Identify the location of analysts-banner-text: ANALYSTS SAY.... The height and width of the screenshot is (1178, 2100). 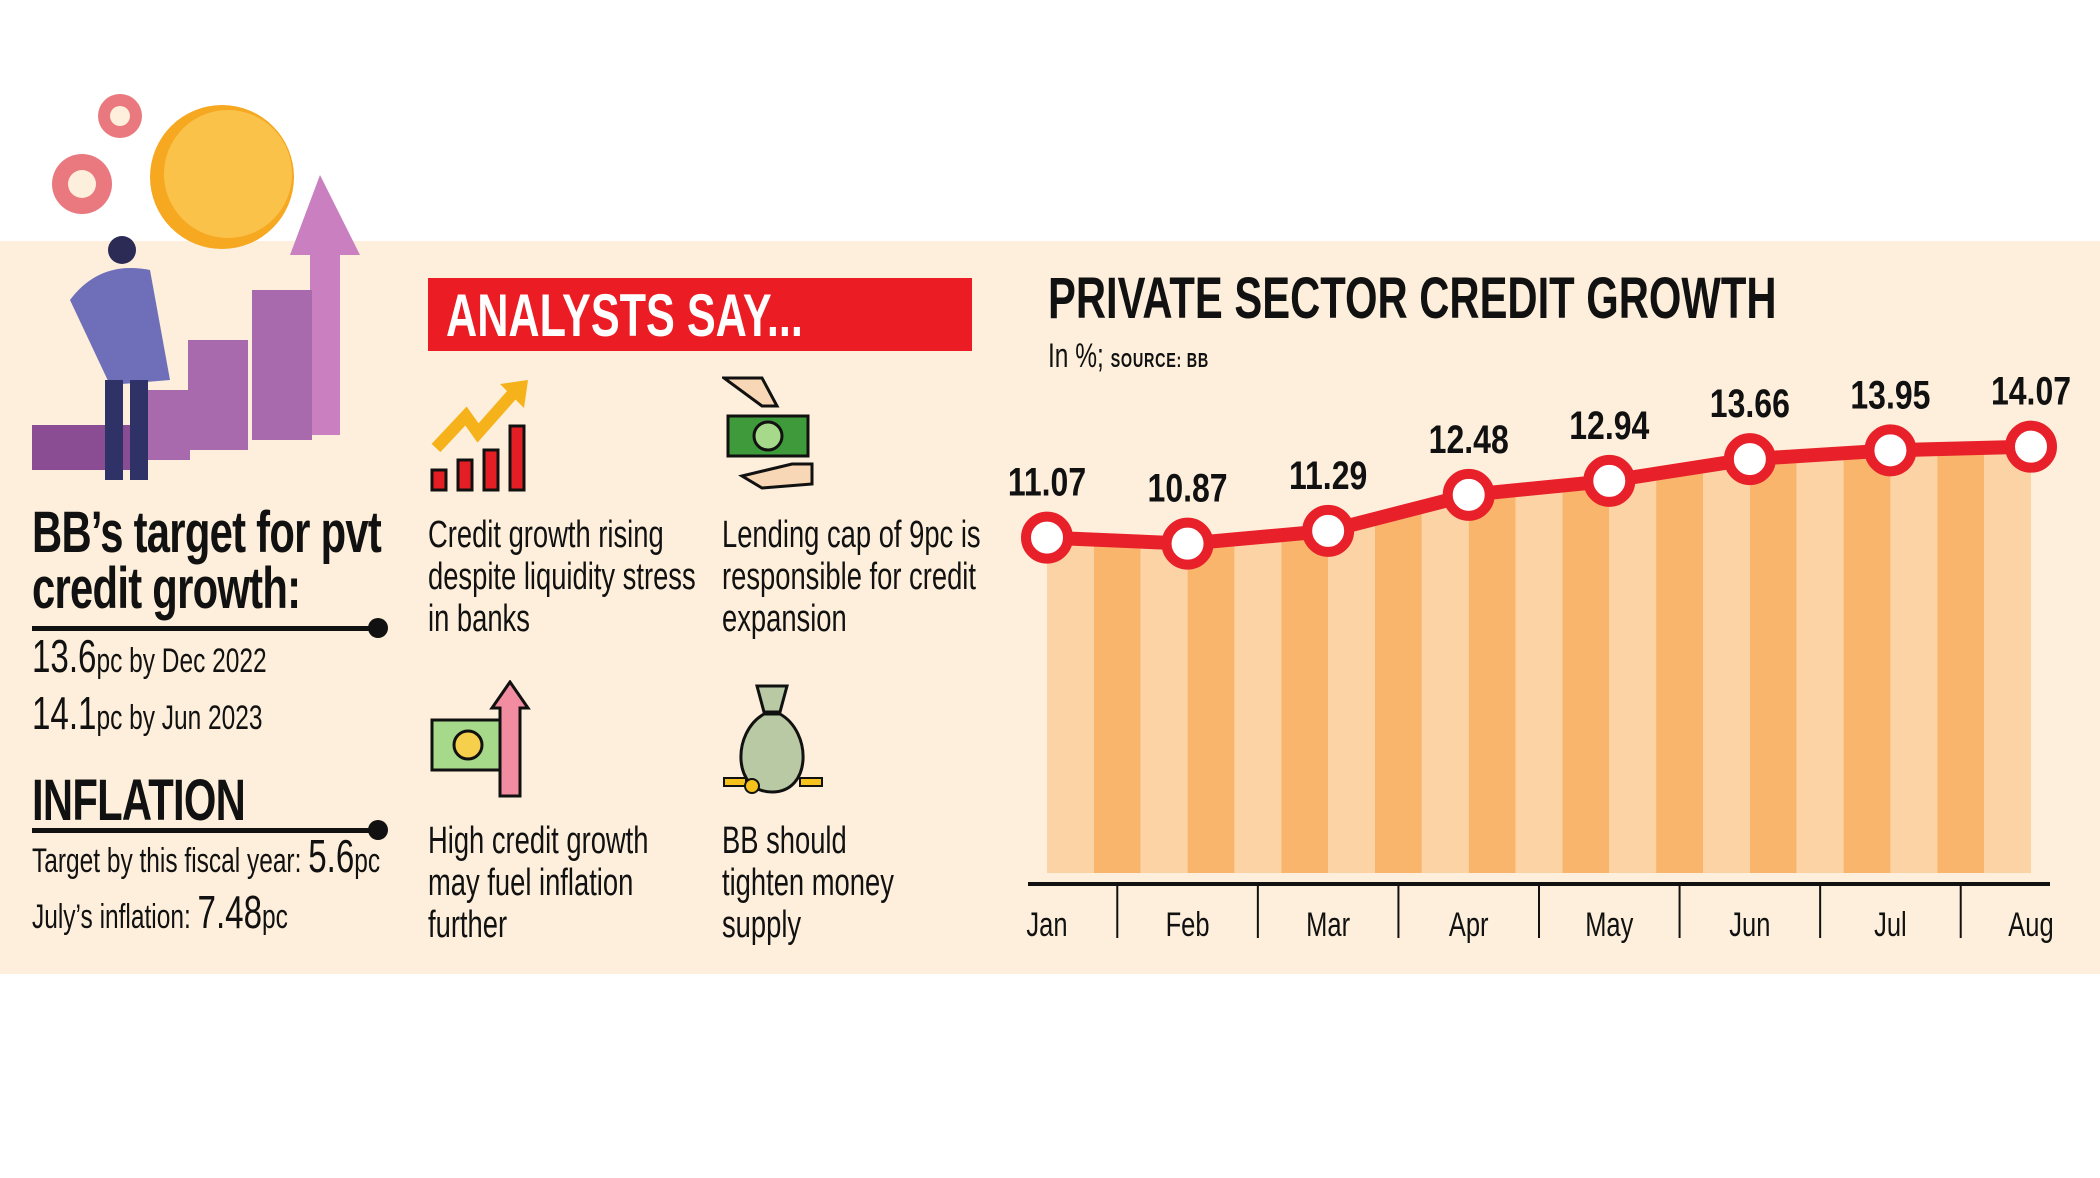
(624, 315).